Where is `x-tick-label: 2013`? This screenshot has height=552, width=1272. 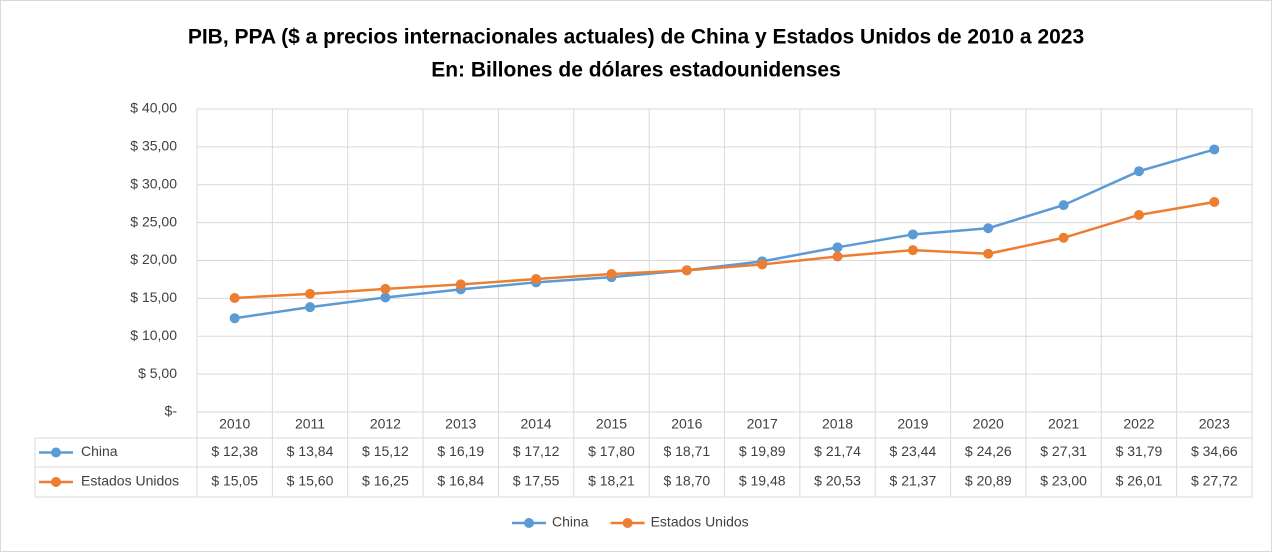
x-tick-label: 2013 is located at coordinates (460, 424).